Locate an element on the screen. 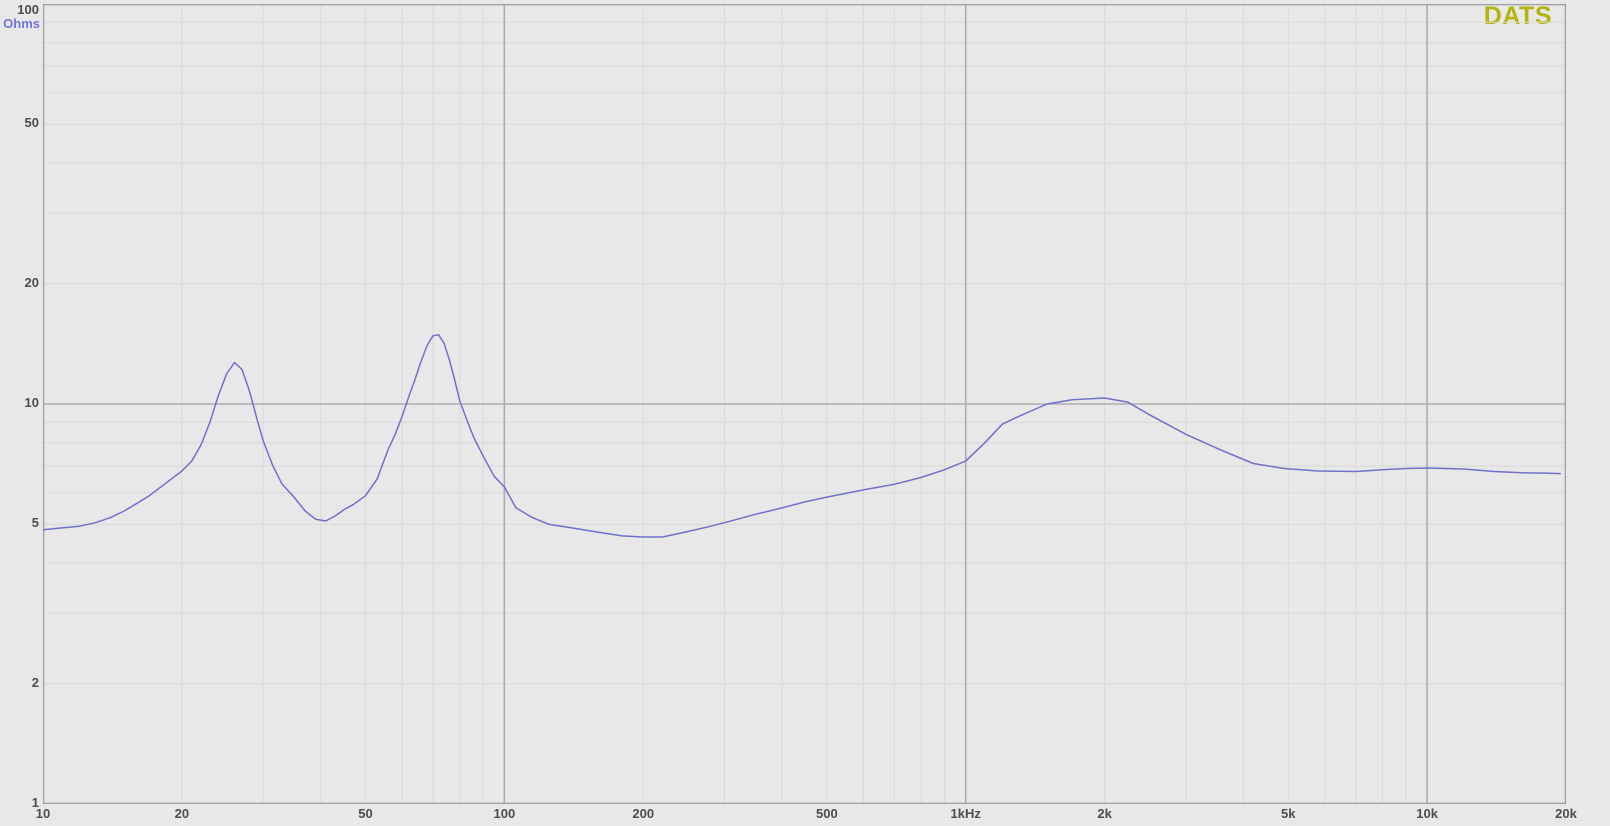  dats-logo: DATS is located at coordinates (1517, 16).